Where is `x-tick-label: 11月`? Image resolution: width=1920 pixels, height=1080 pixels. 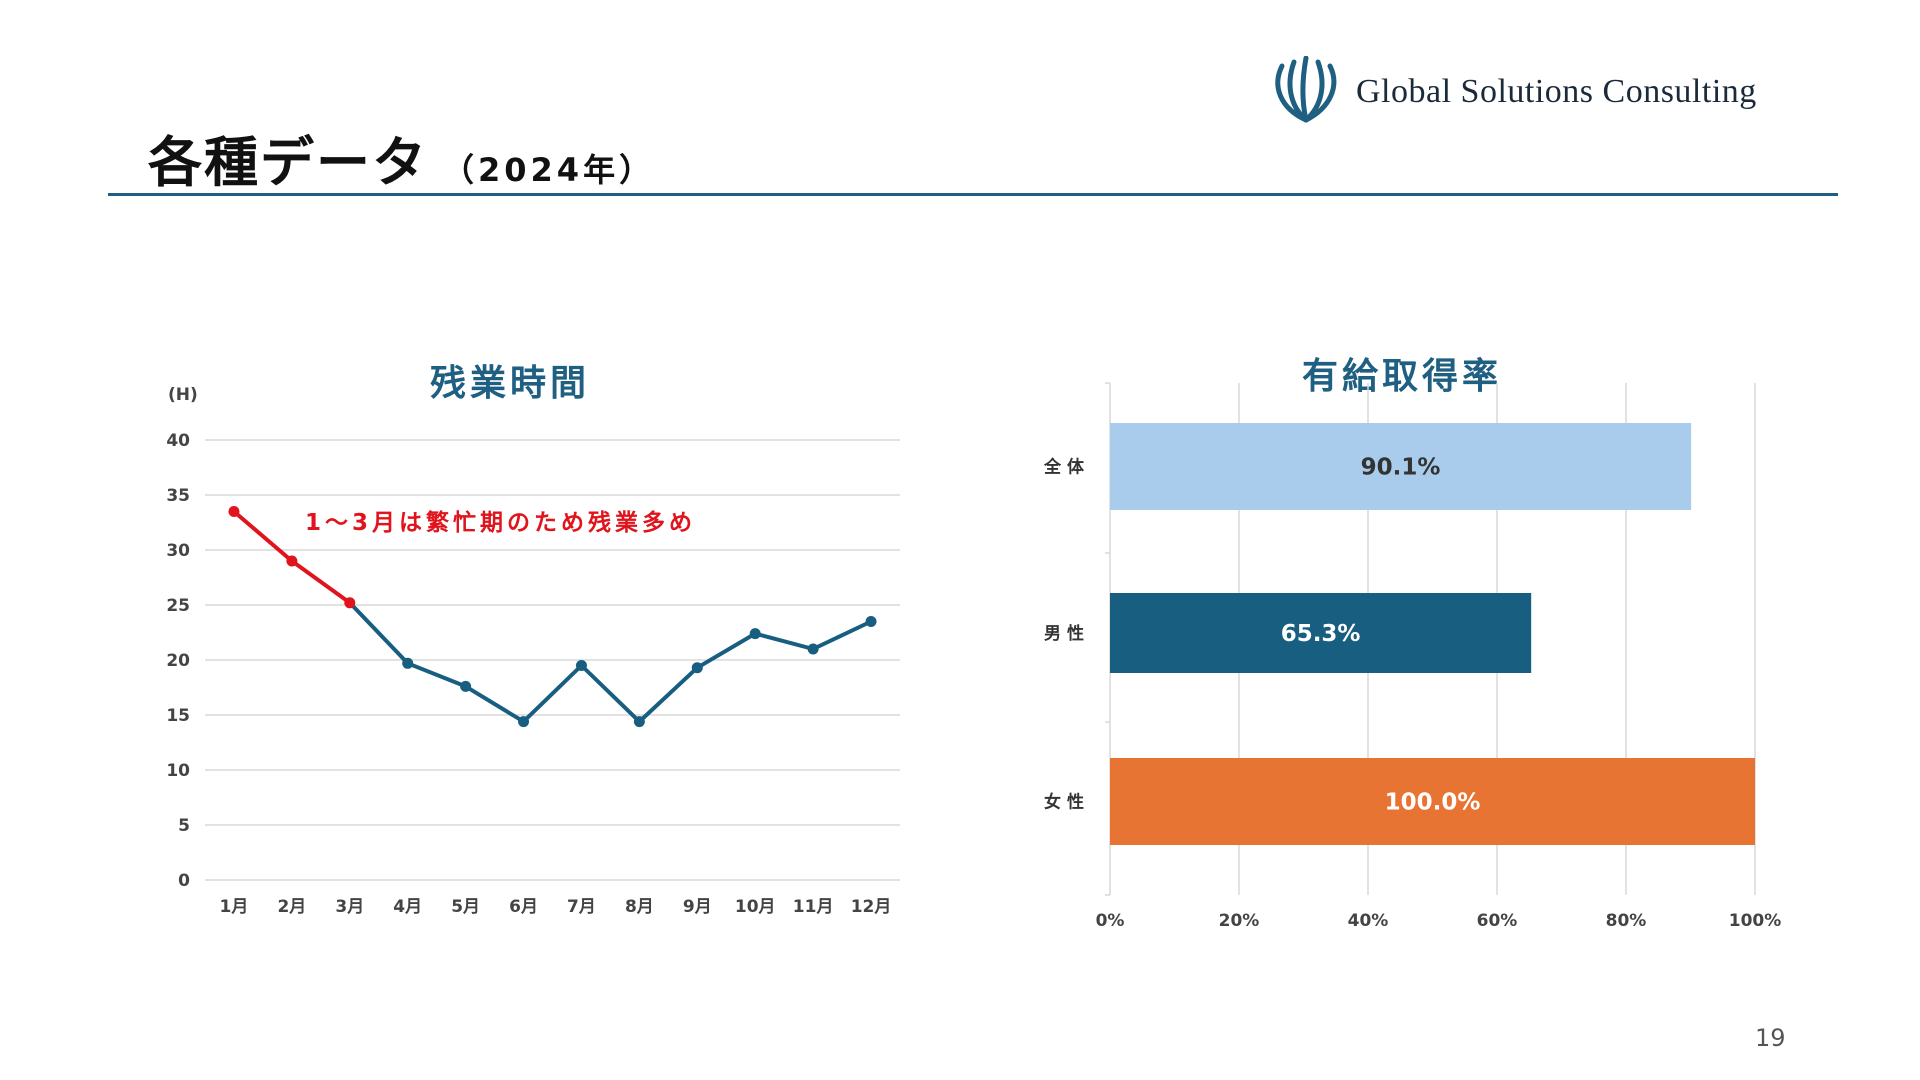 x-tick-label: 11月 is located at coordinates (813, 907).